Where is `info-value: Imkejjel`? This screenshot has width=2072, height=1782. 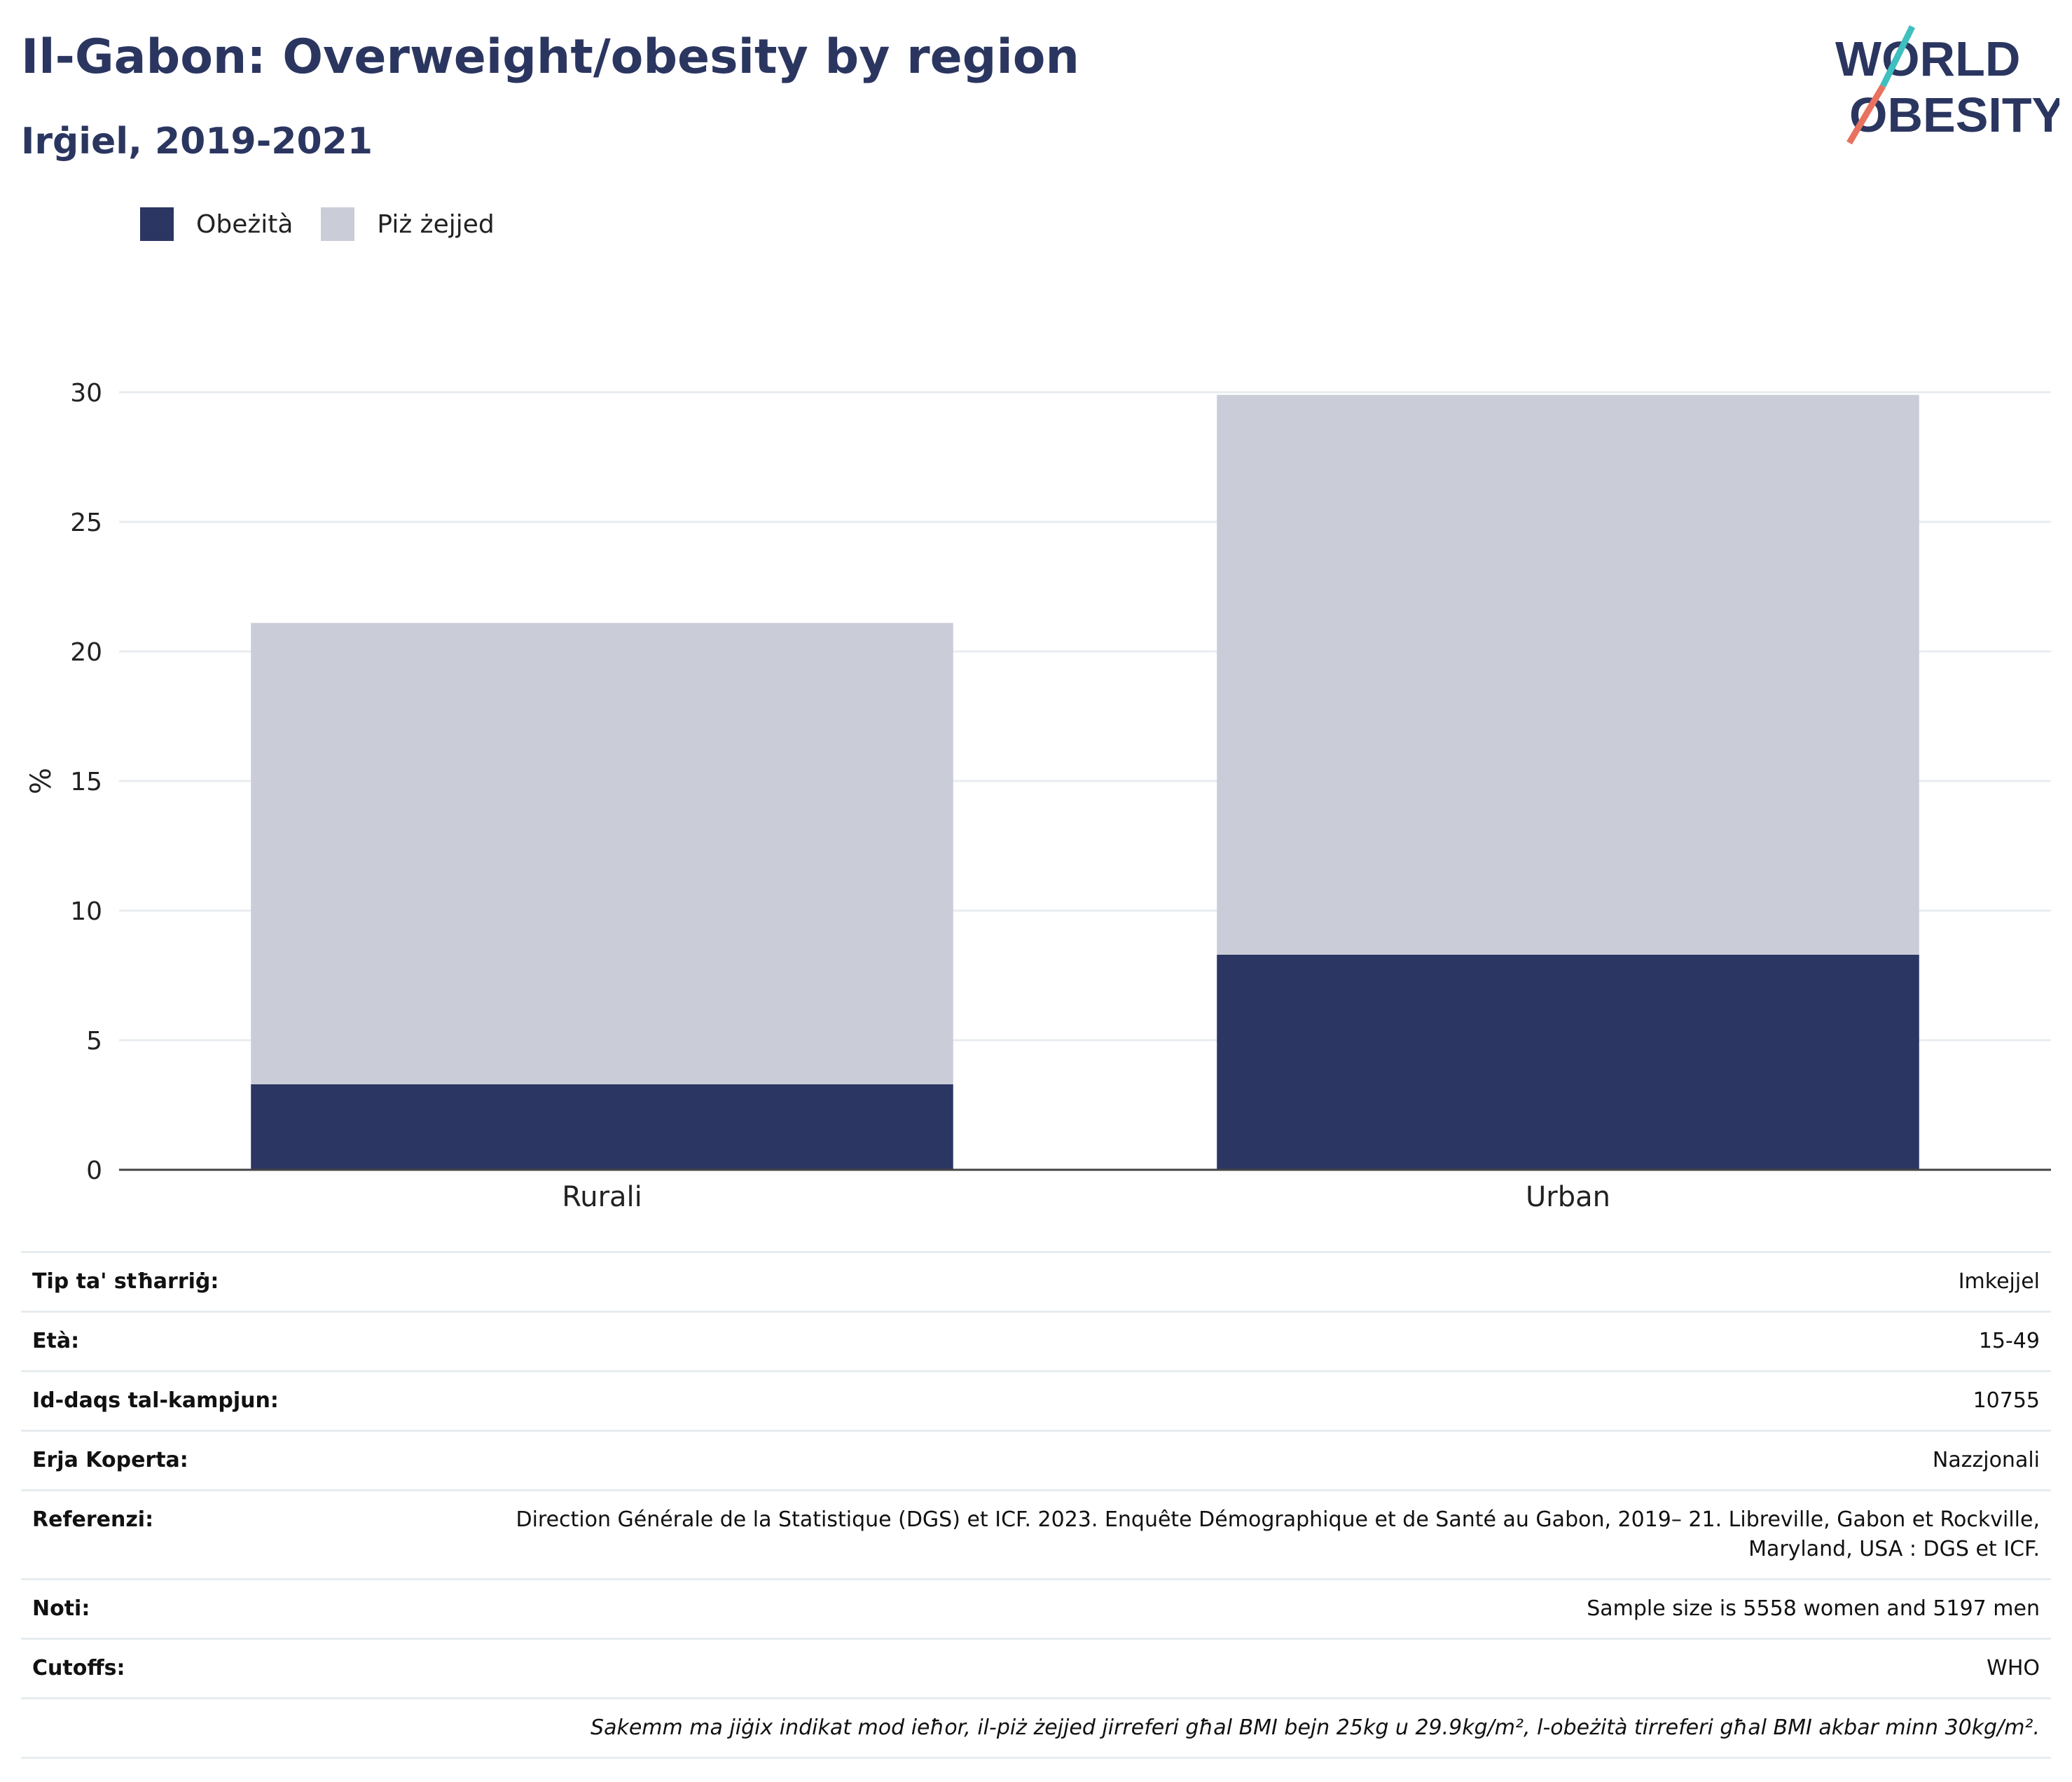
info-value: Imkejjel is located at coordinates (1258, 1281).